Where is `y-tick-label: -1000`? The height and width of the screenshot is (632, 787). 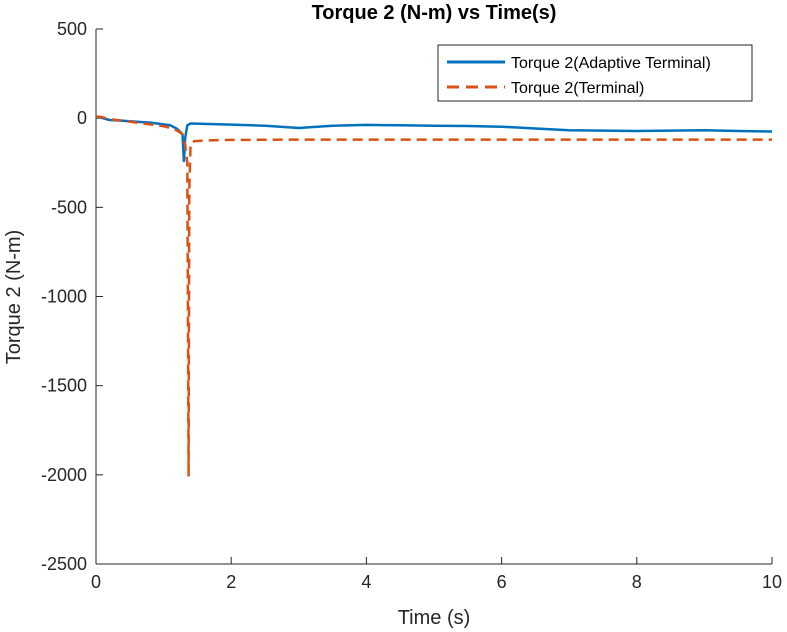 y-tick-label: -1000 is located at coordinates (64, 297).